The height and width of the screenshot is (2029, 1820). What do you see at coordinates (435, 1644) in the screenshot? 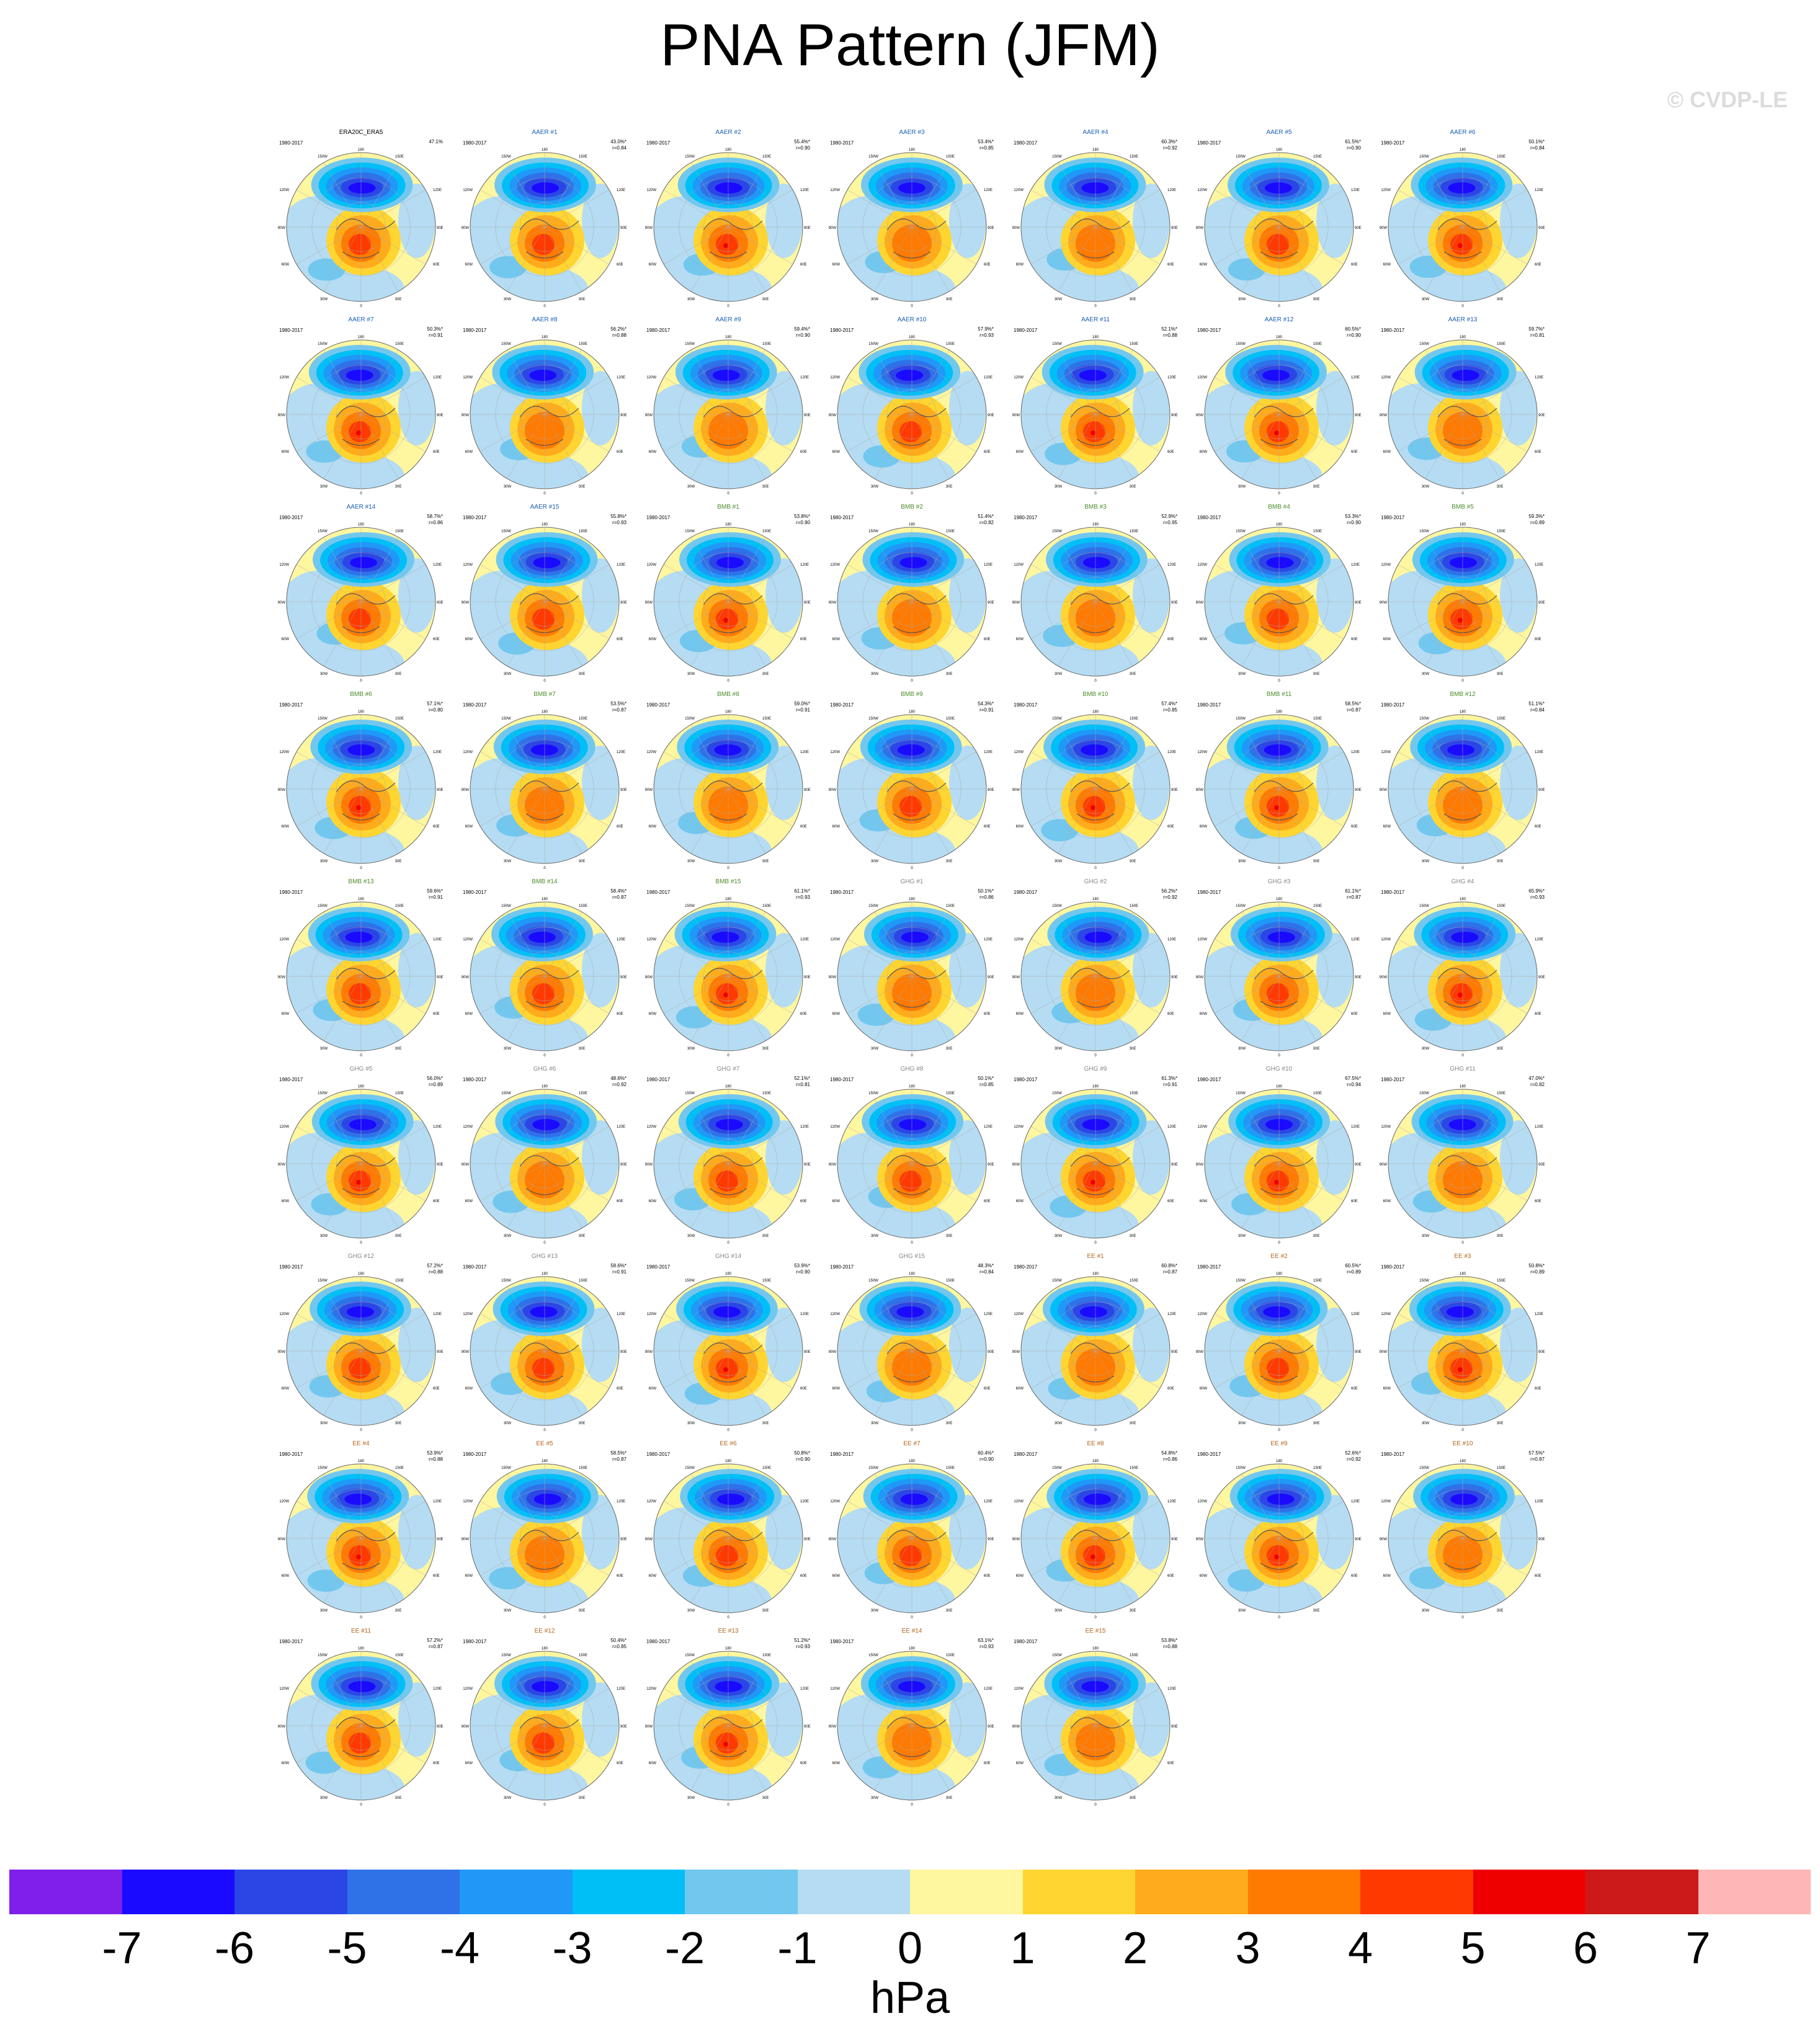
I see `panel-stats: 57.2%* r=0.87` at bounding box center [435, 1644].